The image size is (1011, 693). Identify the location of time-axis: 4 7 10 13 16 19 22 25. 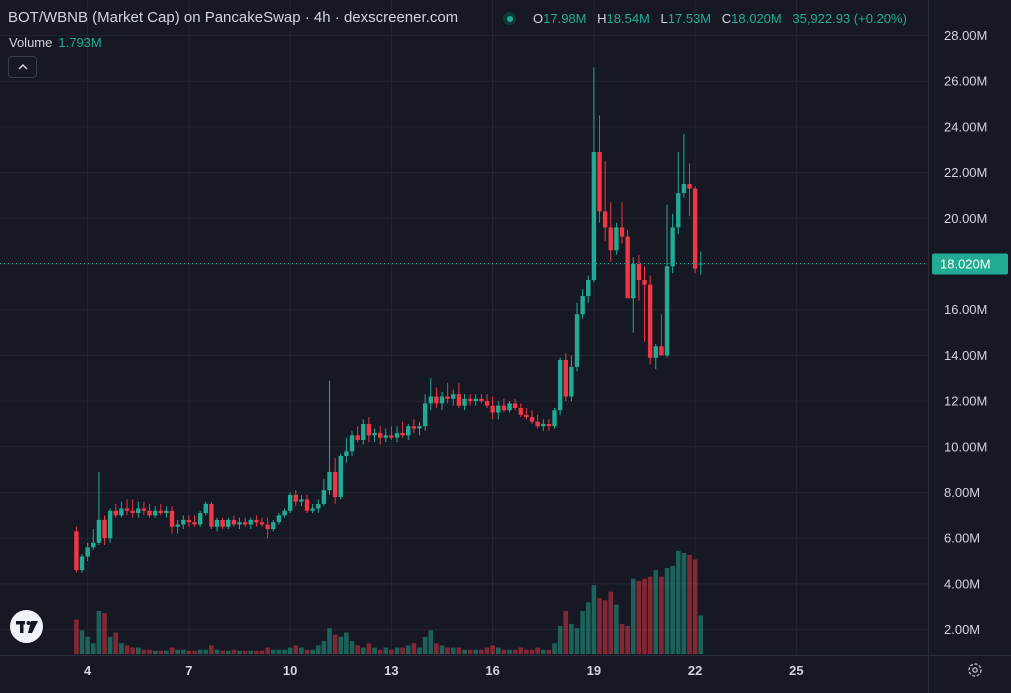
(444, 670).